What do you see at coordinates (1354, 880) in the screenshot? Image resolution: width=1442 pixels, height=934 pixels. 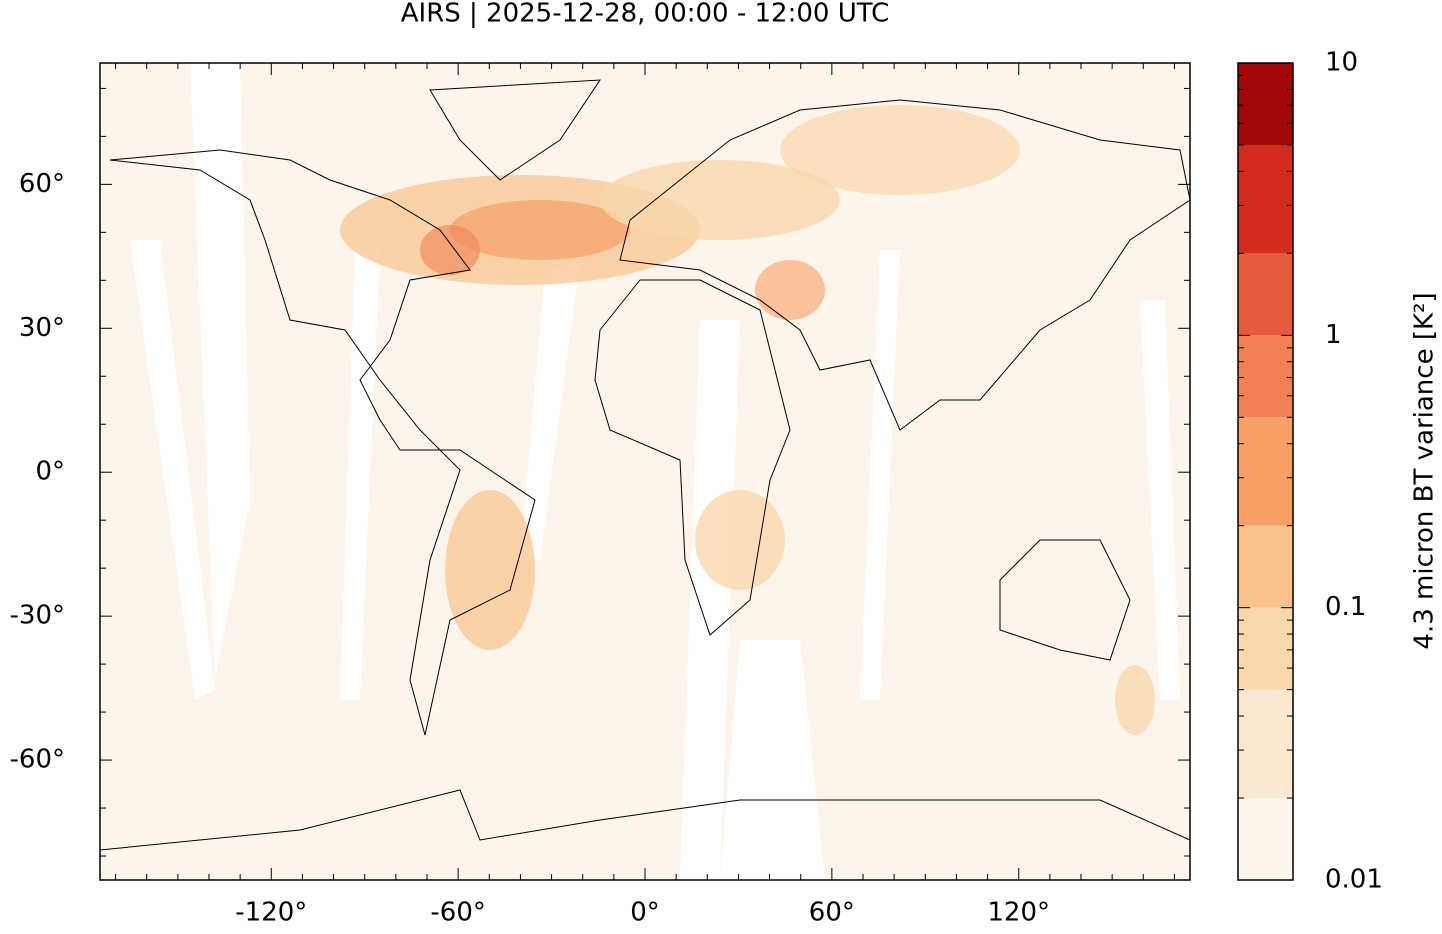 I see `colorbar-tick-label: 0.01` at bounding box center [1354, 880].